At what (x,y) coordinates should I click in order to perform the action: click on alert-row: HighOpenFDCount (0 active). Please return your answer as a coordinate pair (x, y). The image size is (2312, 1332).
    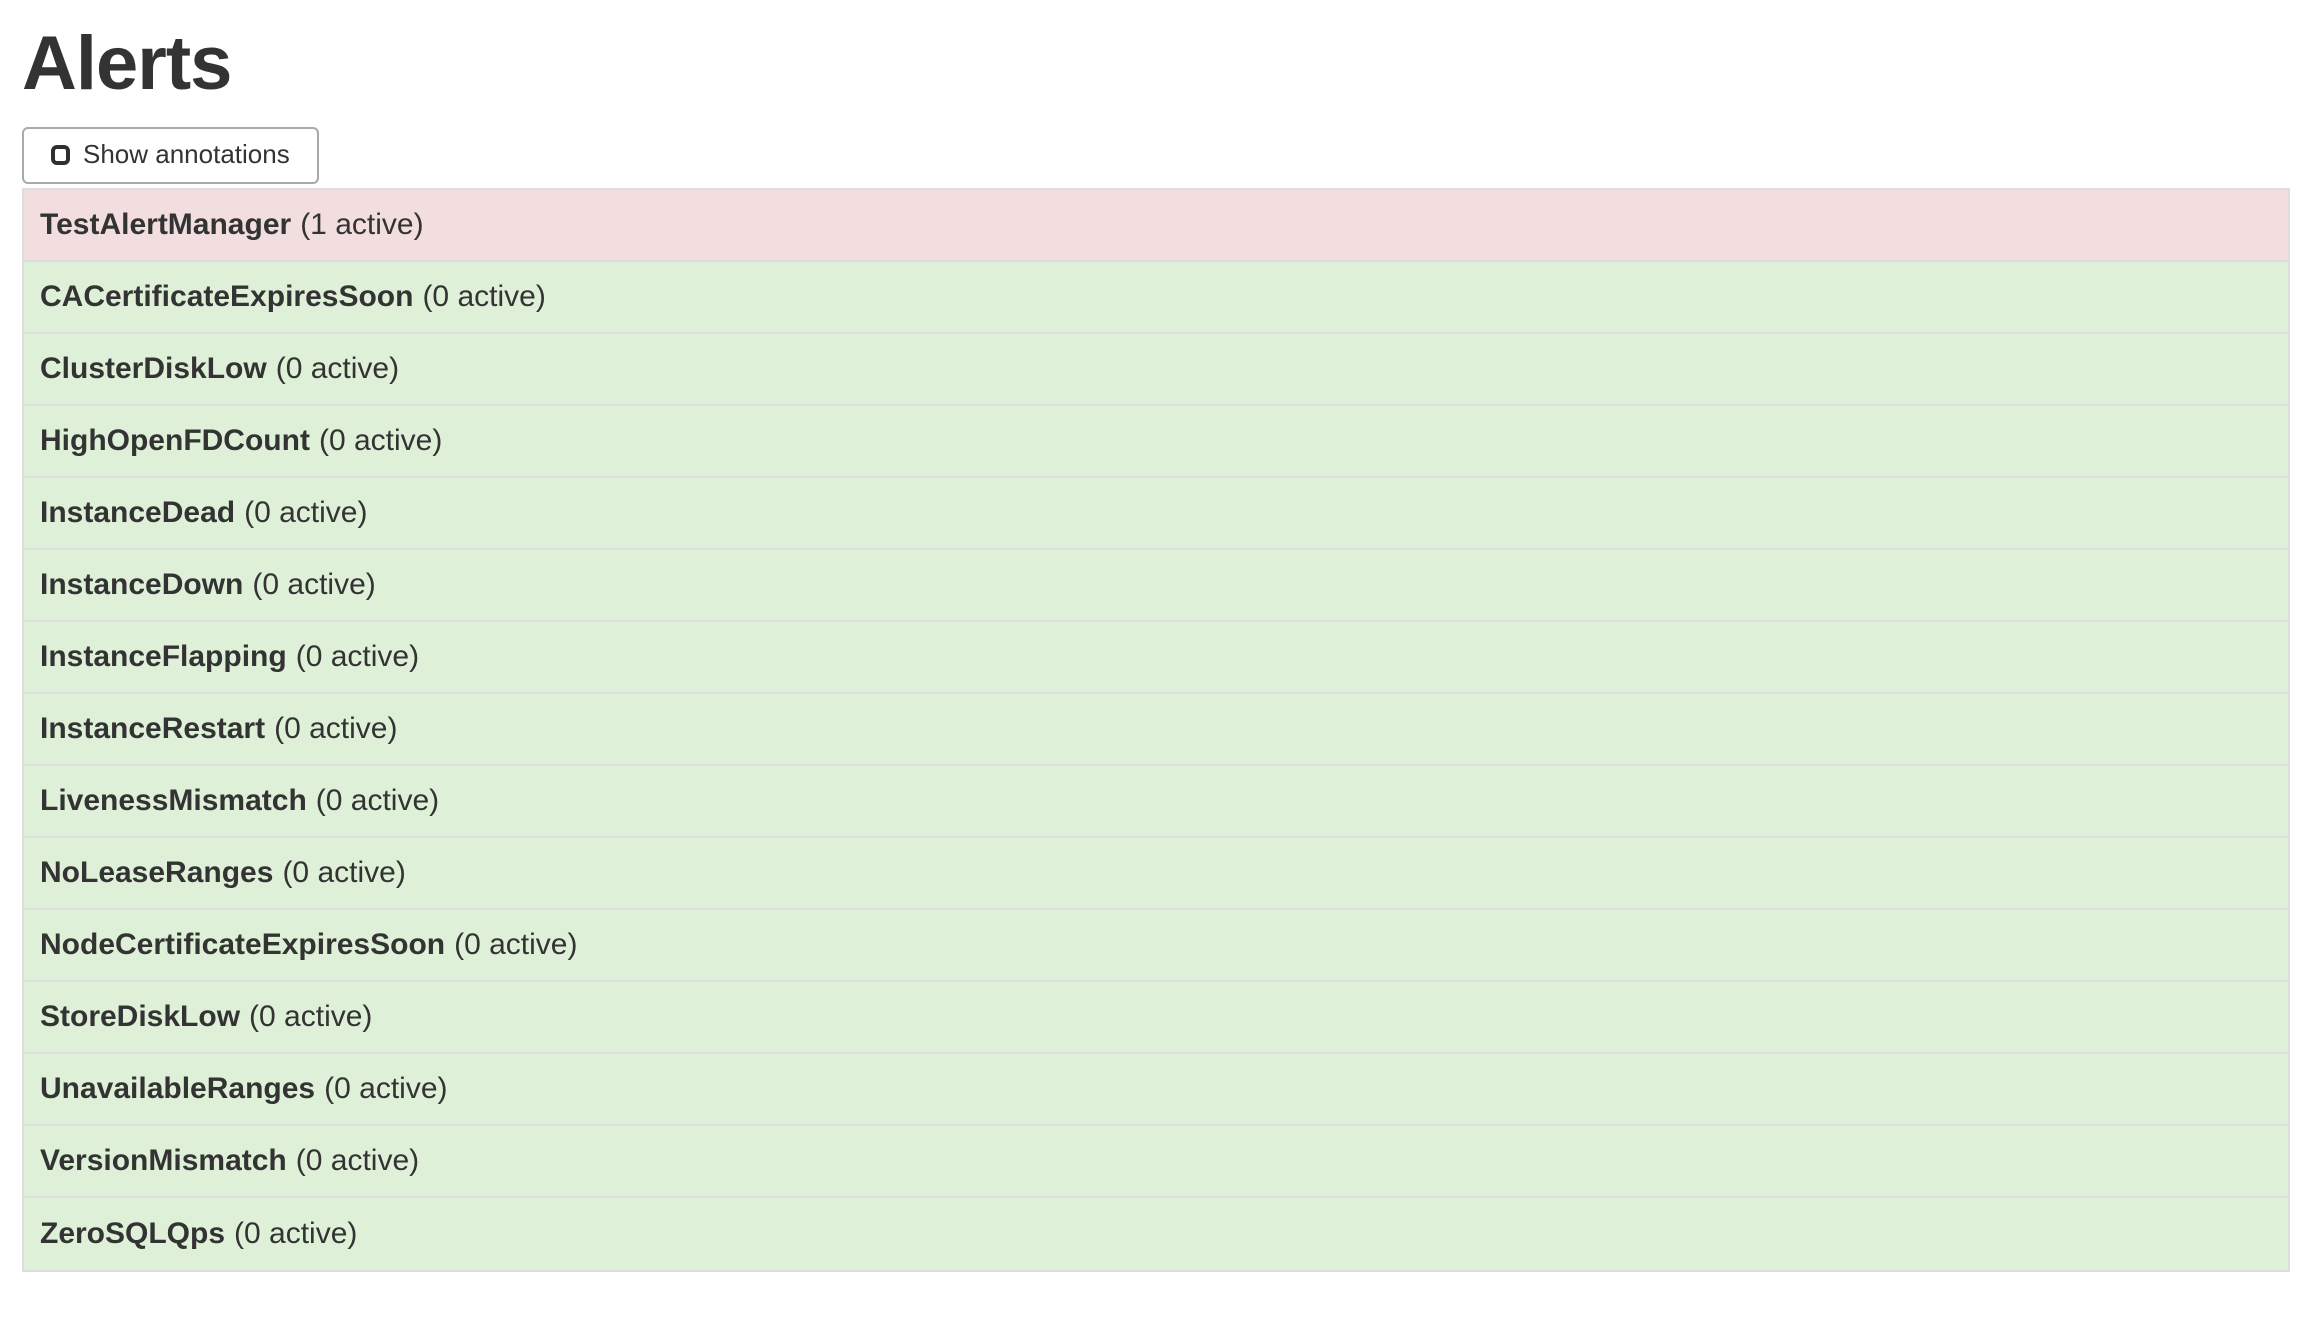
    Looking at the image, I should click on (1156, 441).